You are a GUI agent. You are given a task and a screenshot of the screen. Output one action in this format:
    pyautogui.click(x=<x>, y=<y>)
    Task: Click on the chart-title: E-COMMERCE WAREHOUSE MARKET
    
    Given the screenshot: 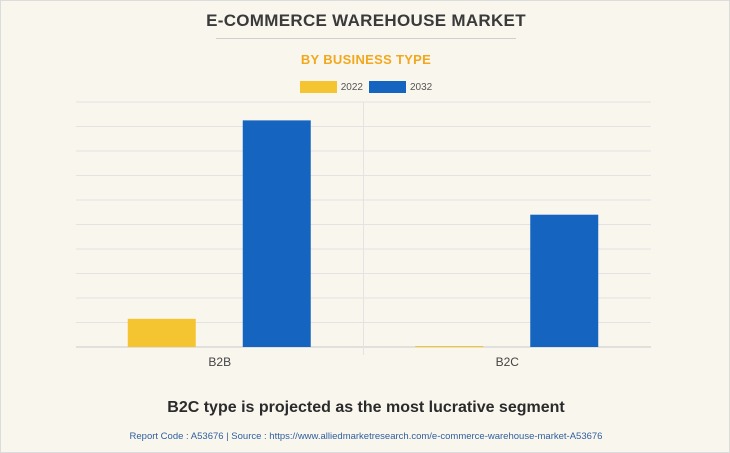 What is the action you would take?
    pyautogui.click(x=366, y=20)
    